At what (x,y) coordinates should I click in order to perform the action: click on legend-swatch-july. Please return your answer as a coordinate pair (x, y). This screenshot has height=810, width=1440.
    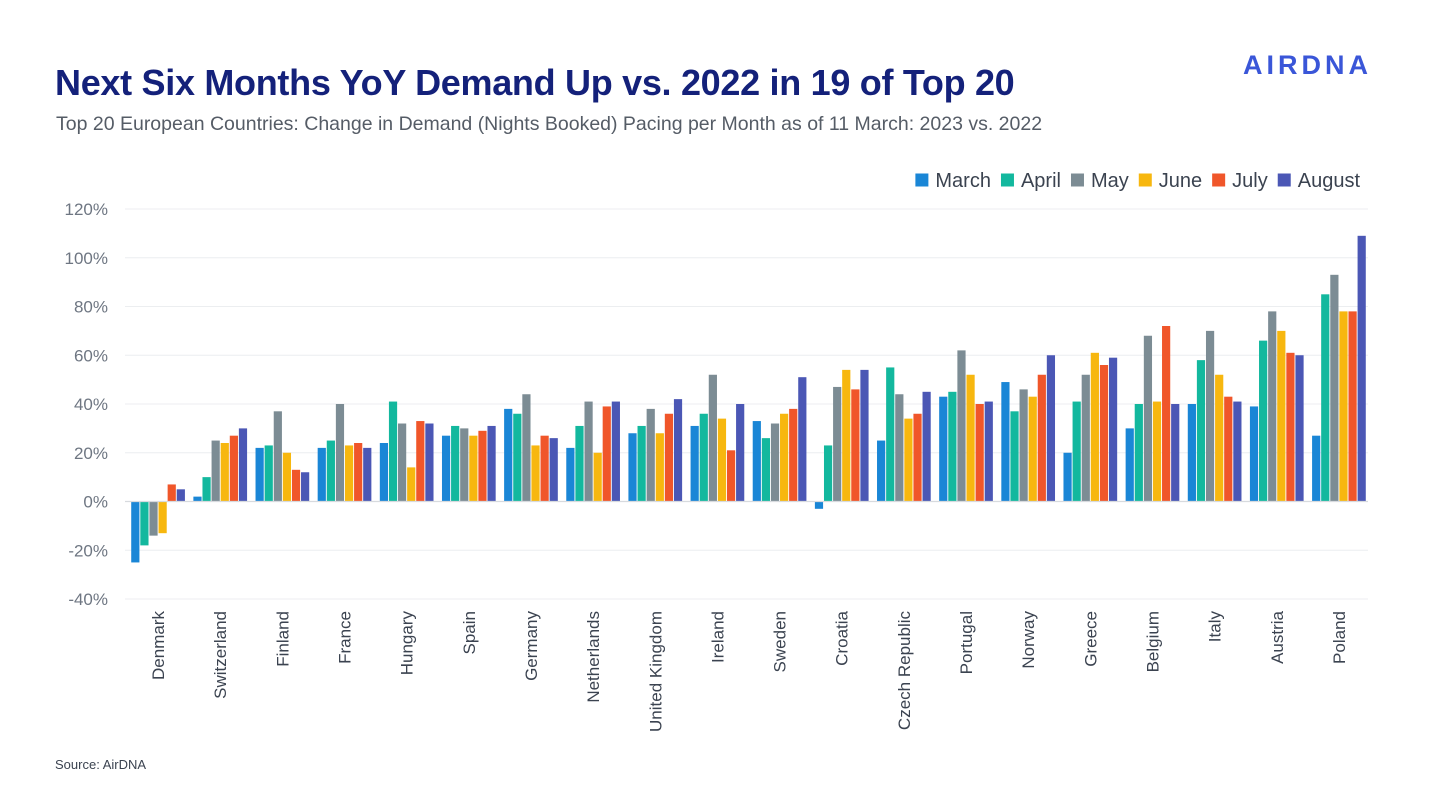
    Looking at the image, I should click on (1219, 180).